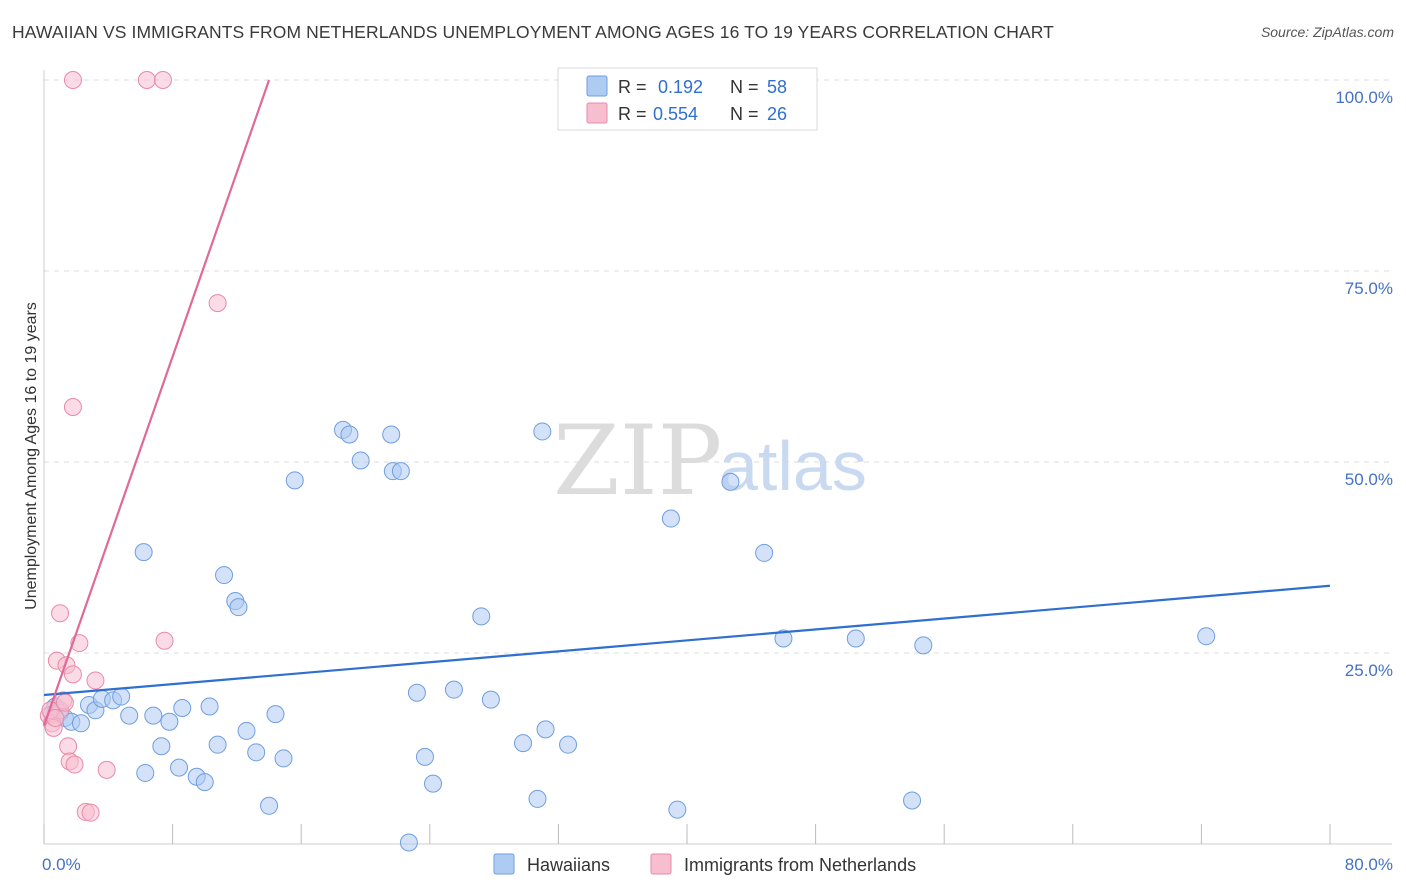  Describe the element at coordinates (1369, 288) in the screenshot. I see `y-tick-label: 75.0%` at that location.